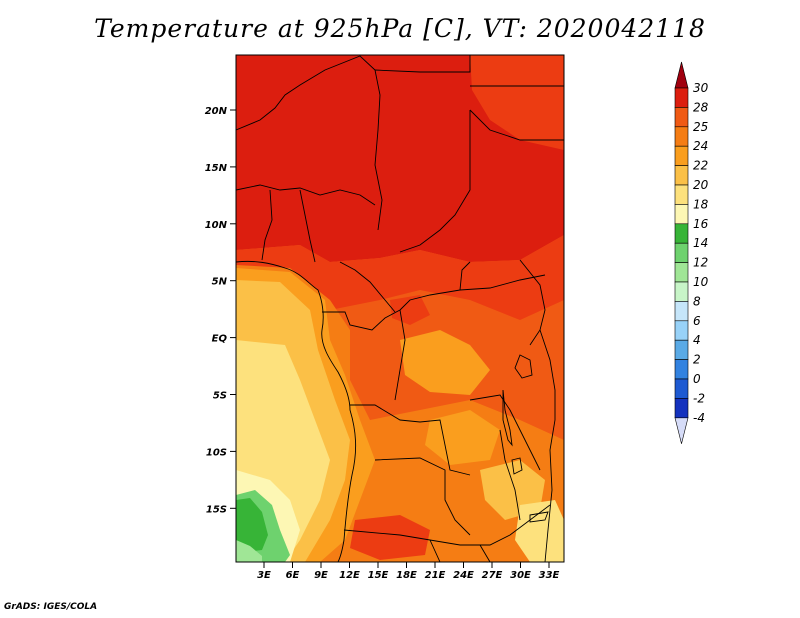 The height and width of the screenshot is (618, 800). Describe the element at coordinates (321, 575) in the screenshot. I see `lon-label: 9E` at that location.